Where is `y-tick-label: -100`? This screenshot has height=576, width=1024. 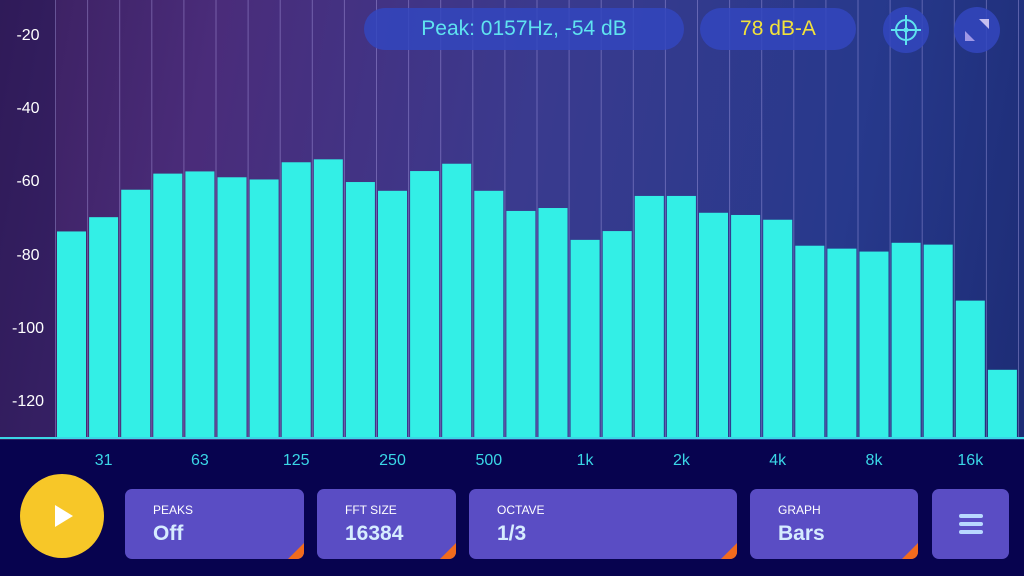
y-tick-label: -100 is located at coordinates (28, 328).